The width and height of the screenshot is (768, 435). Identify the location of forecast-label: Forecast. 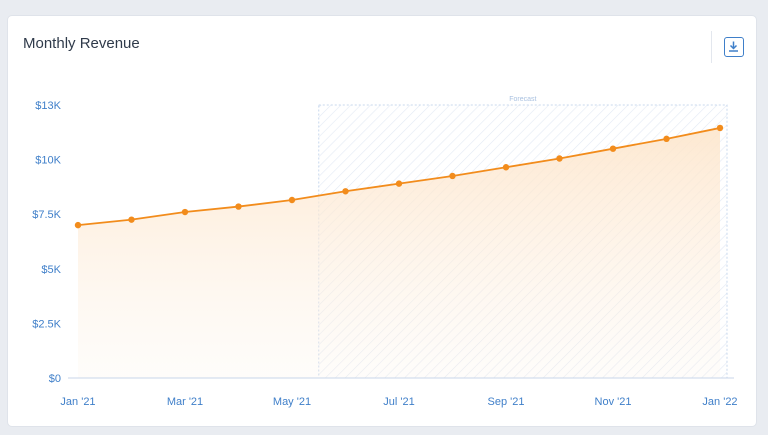
(522, 99).